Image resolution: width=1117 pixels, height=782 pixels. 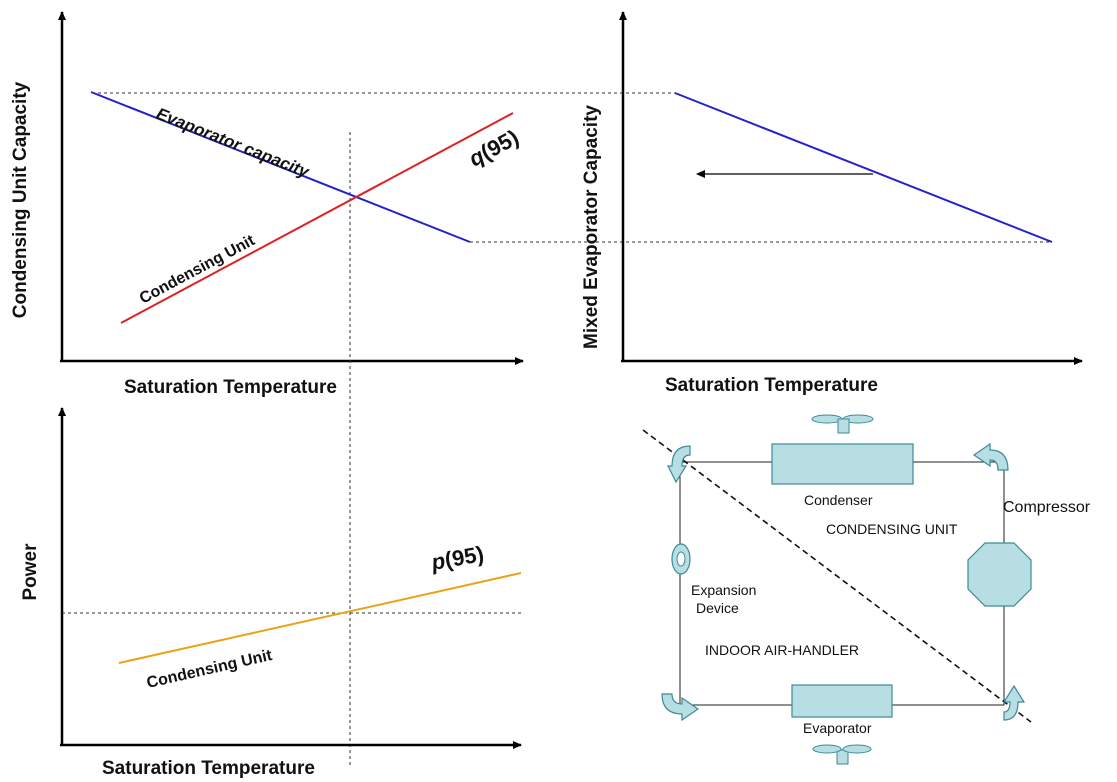 I want to click on mixed-evaporator-capacity-line, so click(x=863, y=167).